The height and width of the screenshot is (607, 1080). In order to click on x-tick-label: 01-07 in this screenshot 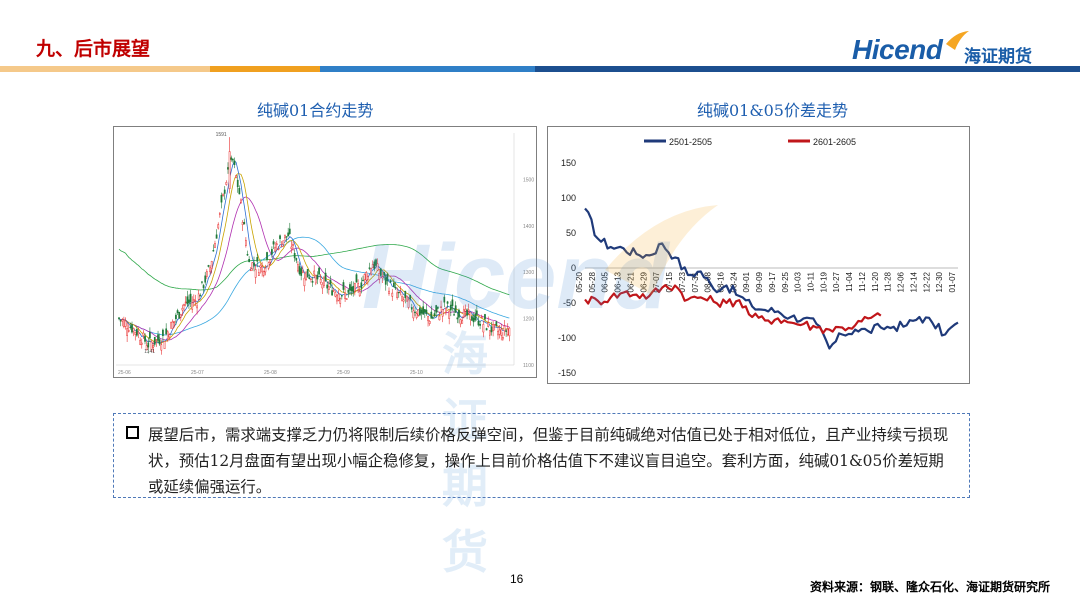, I will do `click(952, 281)`.